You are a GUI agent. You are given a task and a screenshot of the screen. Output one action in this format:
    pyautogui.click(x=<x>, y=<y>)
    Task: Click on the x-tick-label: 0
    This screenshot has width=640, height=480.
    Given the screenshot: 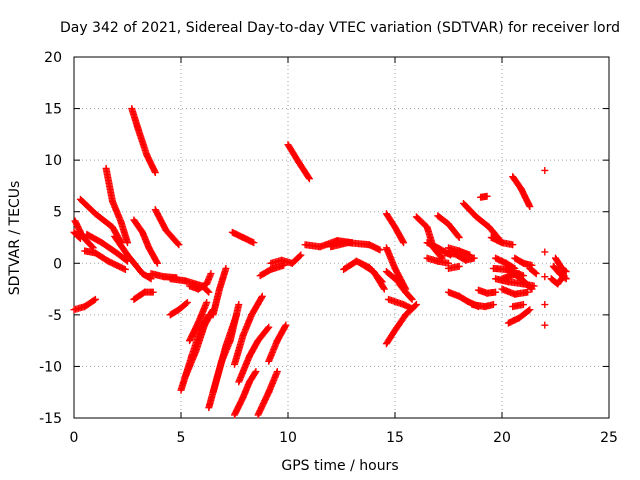 What is the action you would take?
    pyautogui.click(x=74, y=438)
    